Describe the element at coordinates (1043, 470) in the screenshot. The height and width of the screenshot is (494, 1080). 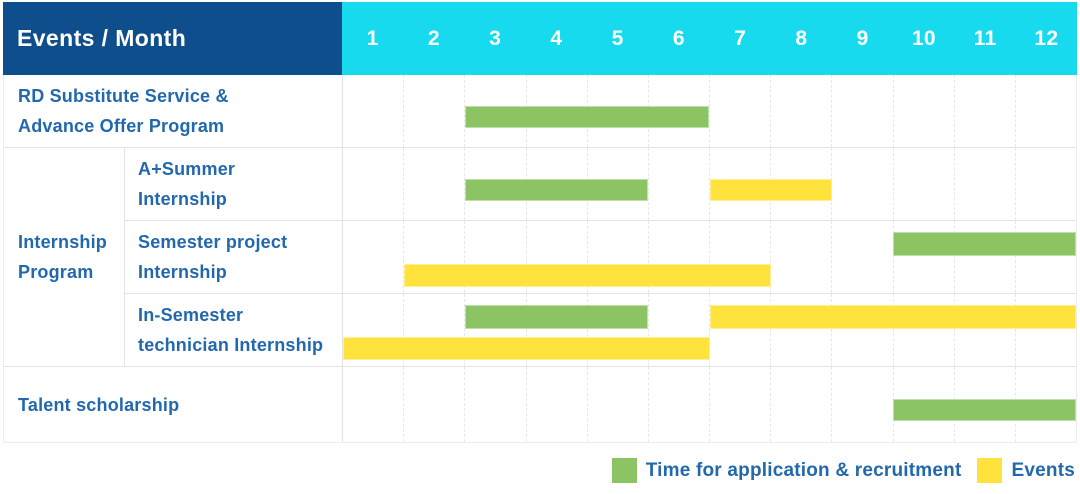
I see `legend-label-events: Events` at that location.